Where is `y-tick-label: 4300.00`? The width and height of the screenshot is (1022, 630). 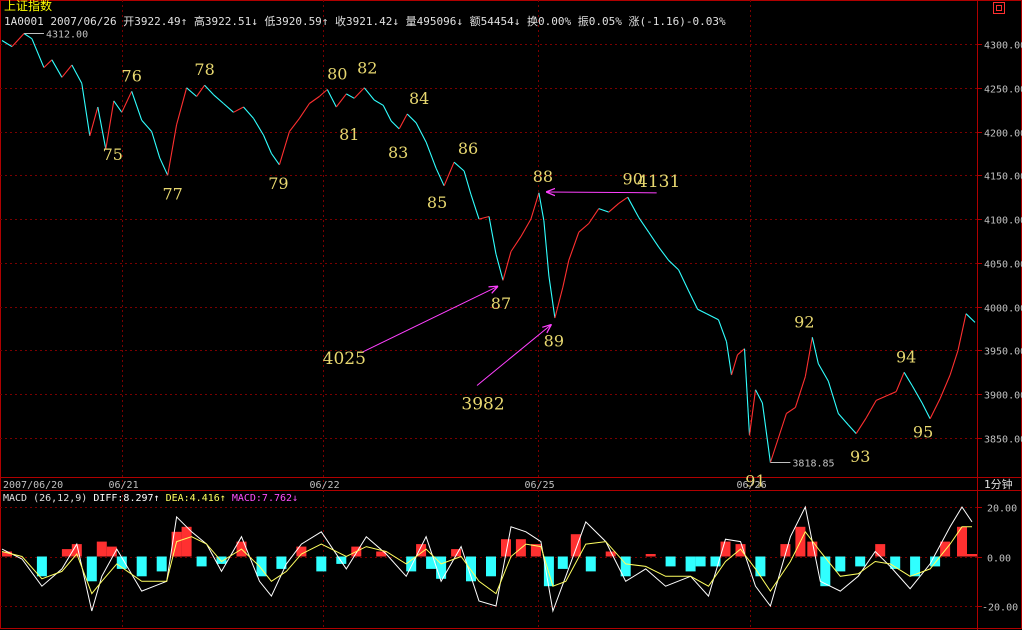
y-tick-label: 4300.00 is located at coordinates (1003, 46).